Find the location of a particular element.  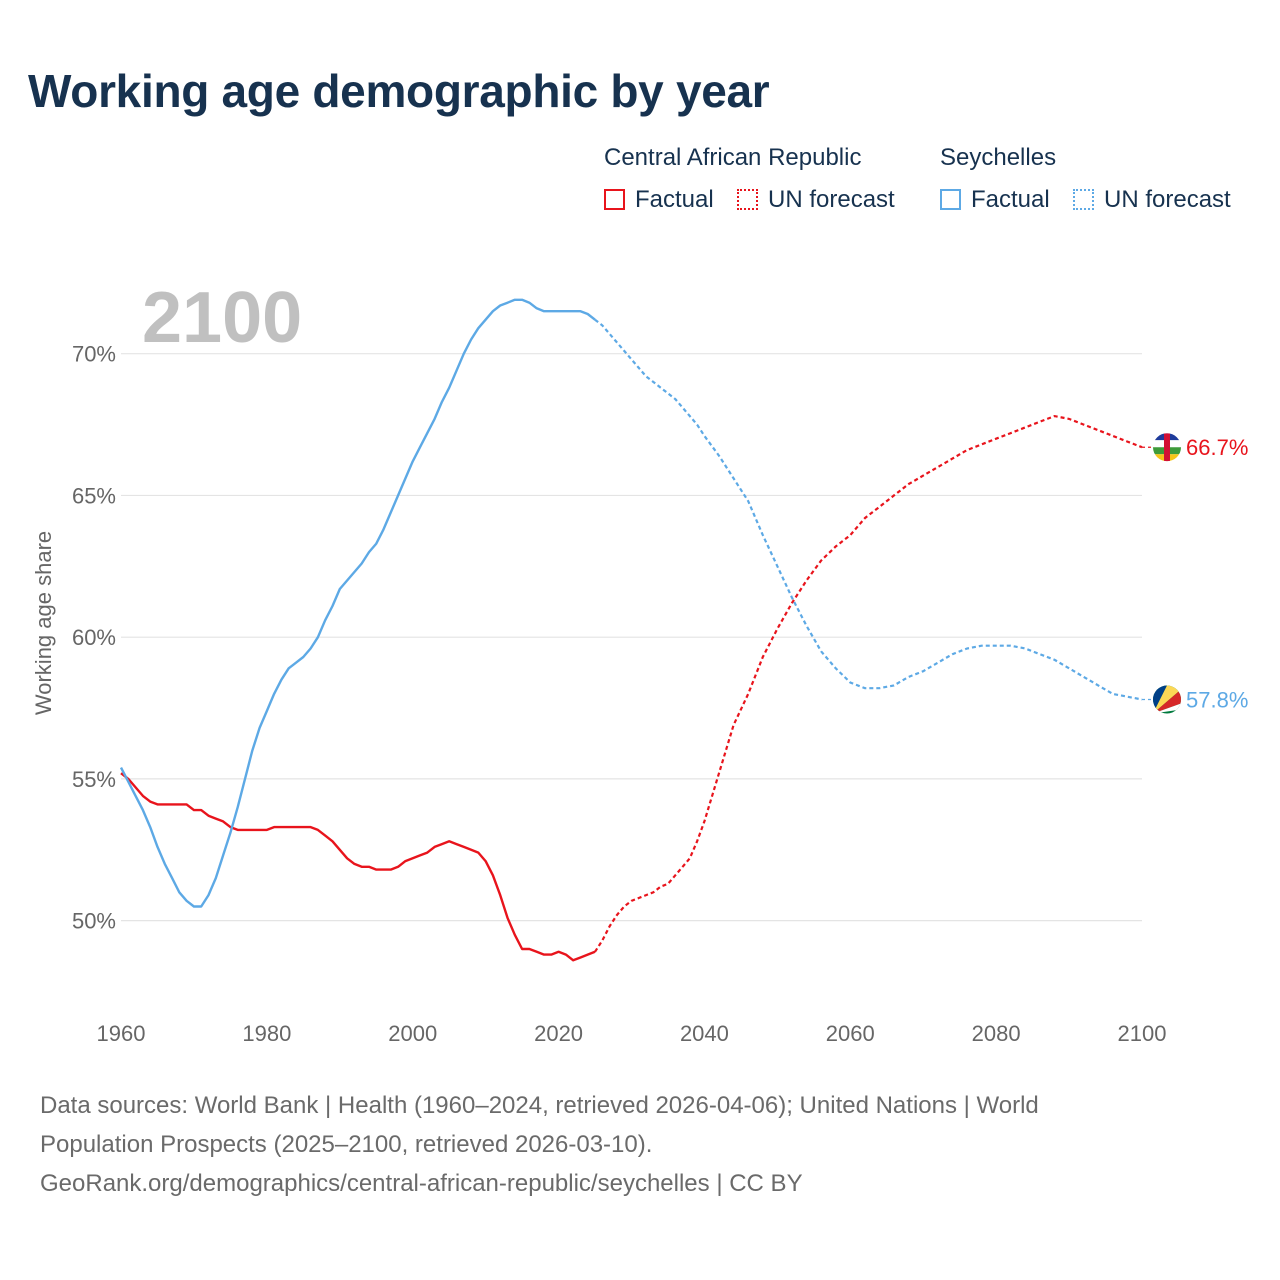

y-tick-label: 60% is located at coordinates (94, 637).